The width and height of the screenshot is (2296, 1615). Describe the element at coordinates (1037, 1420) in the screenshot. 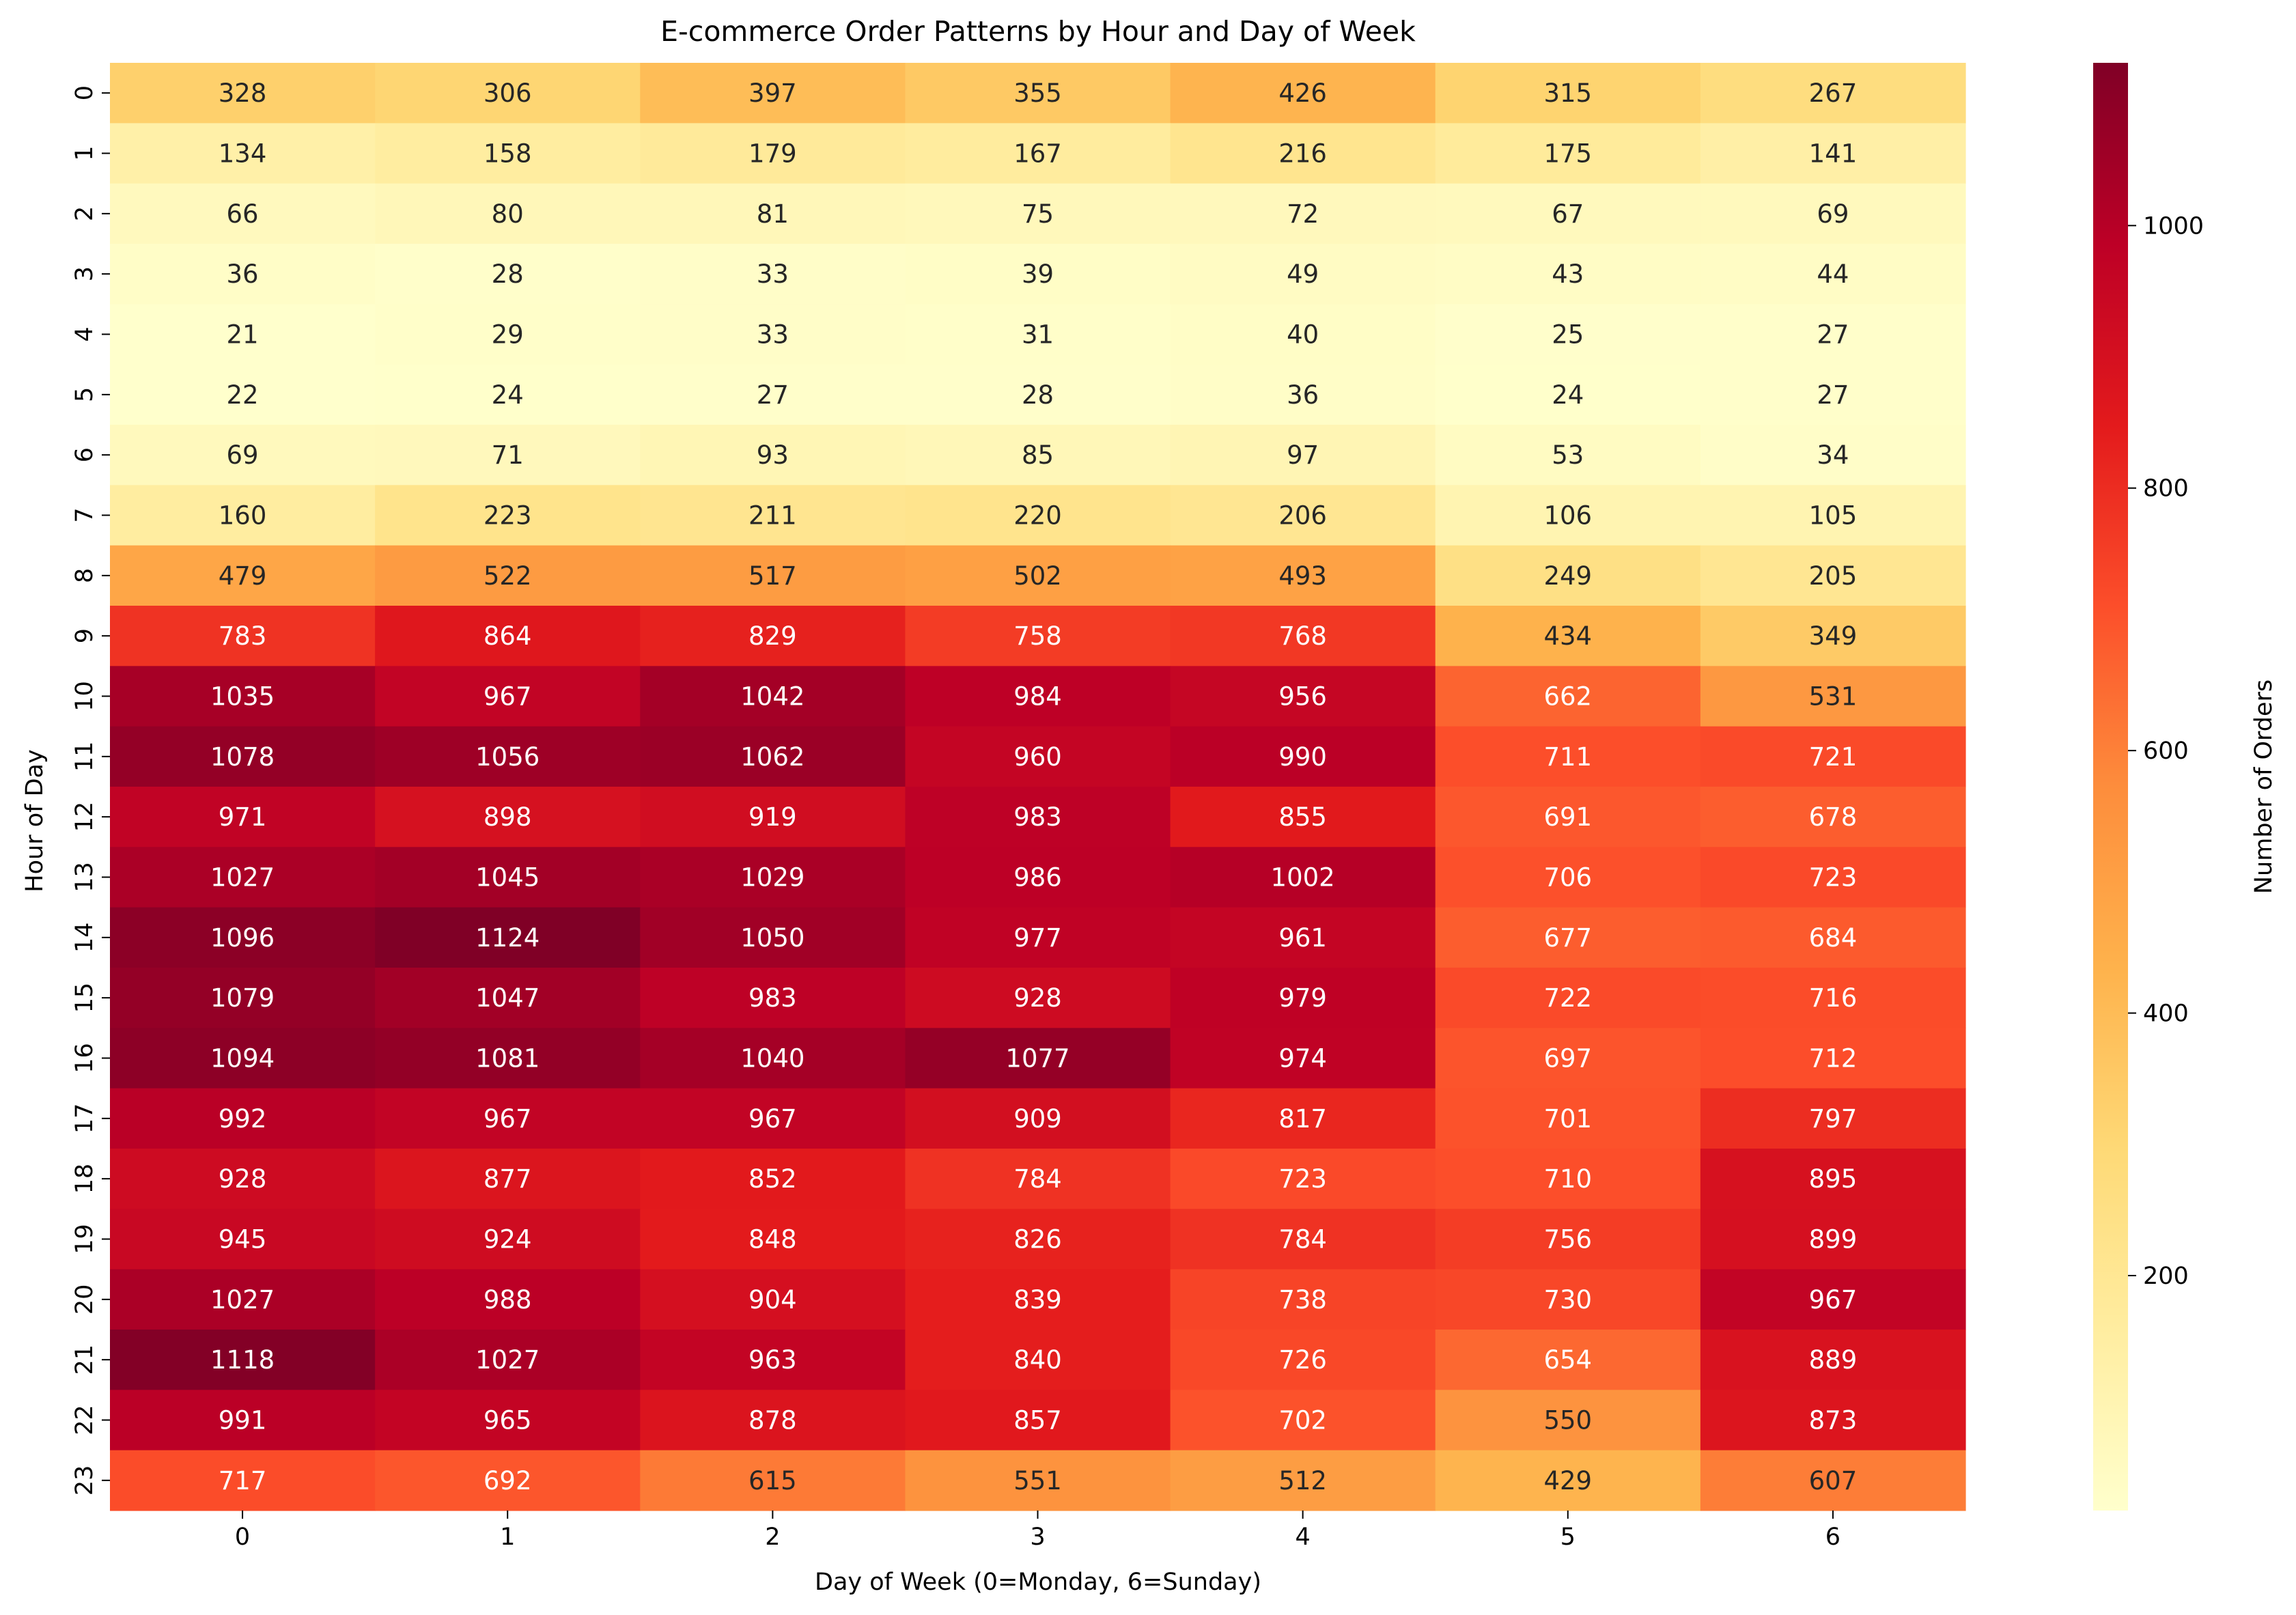

I see `cell-value-label: 857` at that location.